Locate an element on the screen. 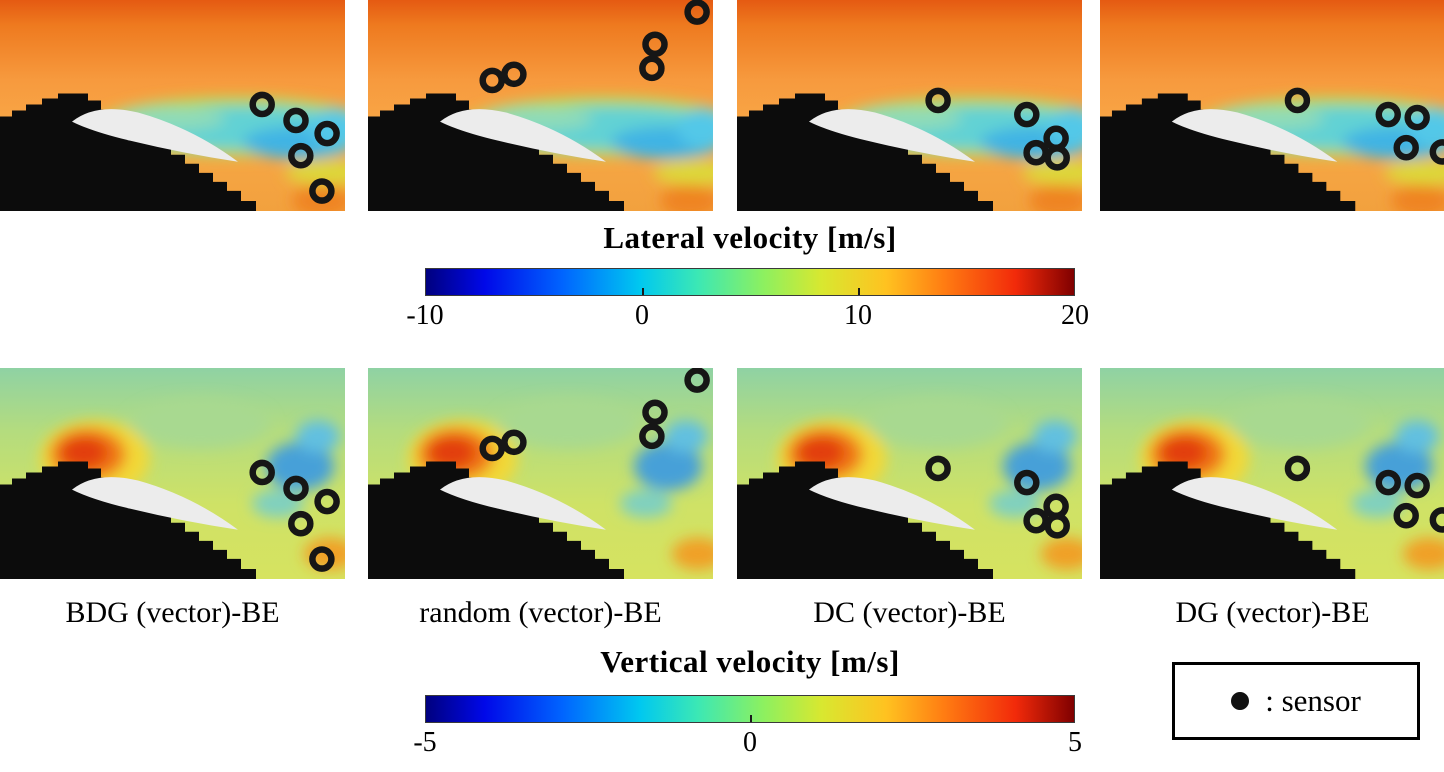 This screenshot has height=772, width=1444. panel-lateral-dc is located at coordinates (909, 105).